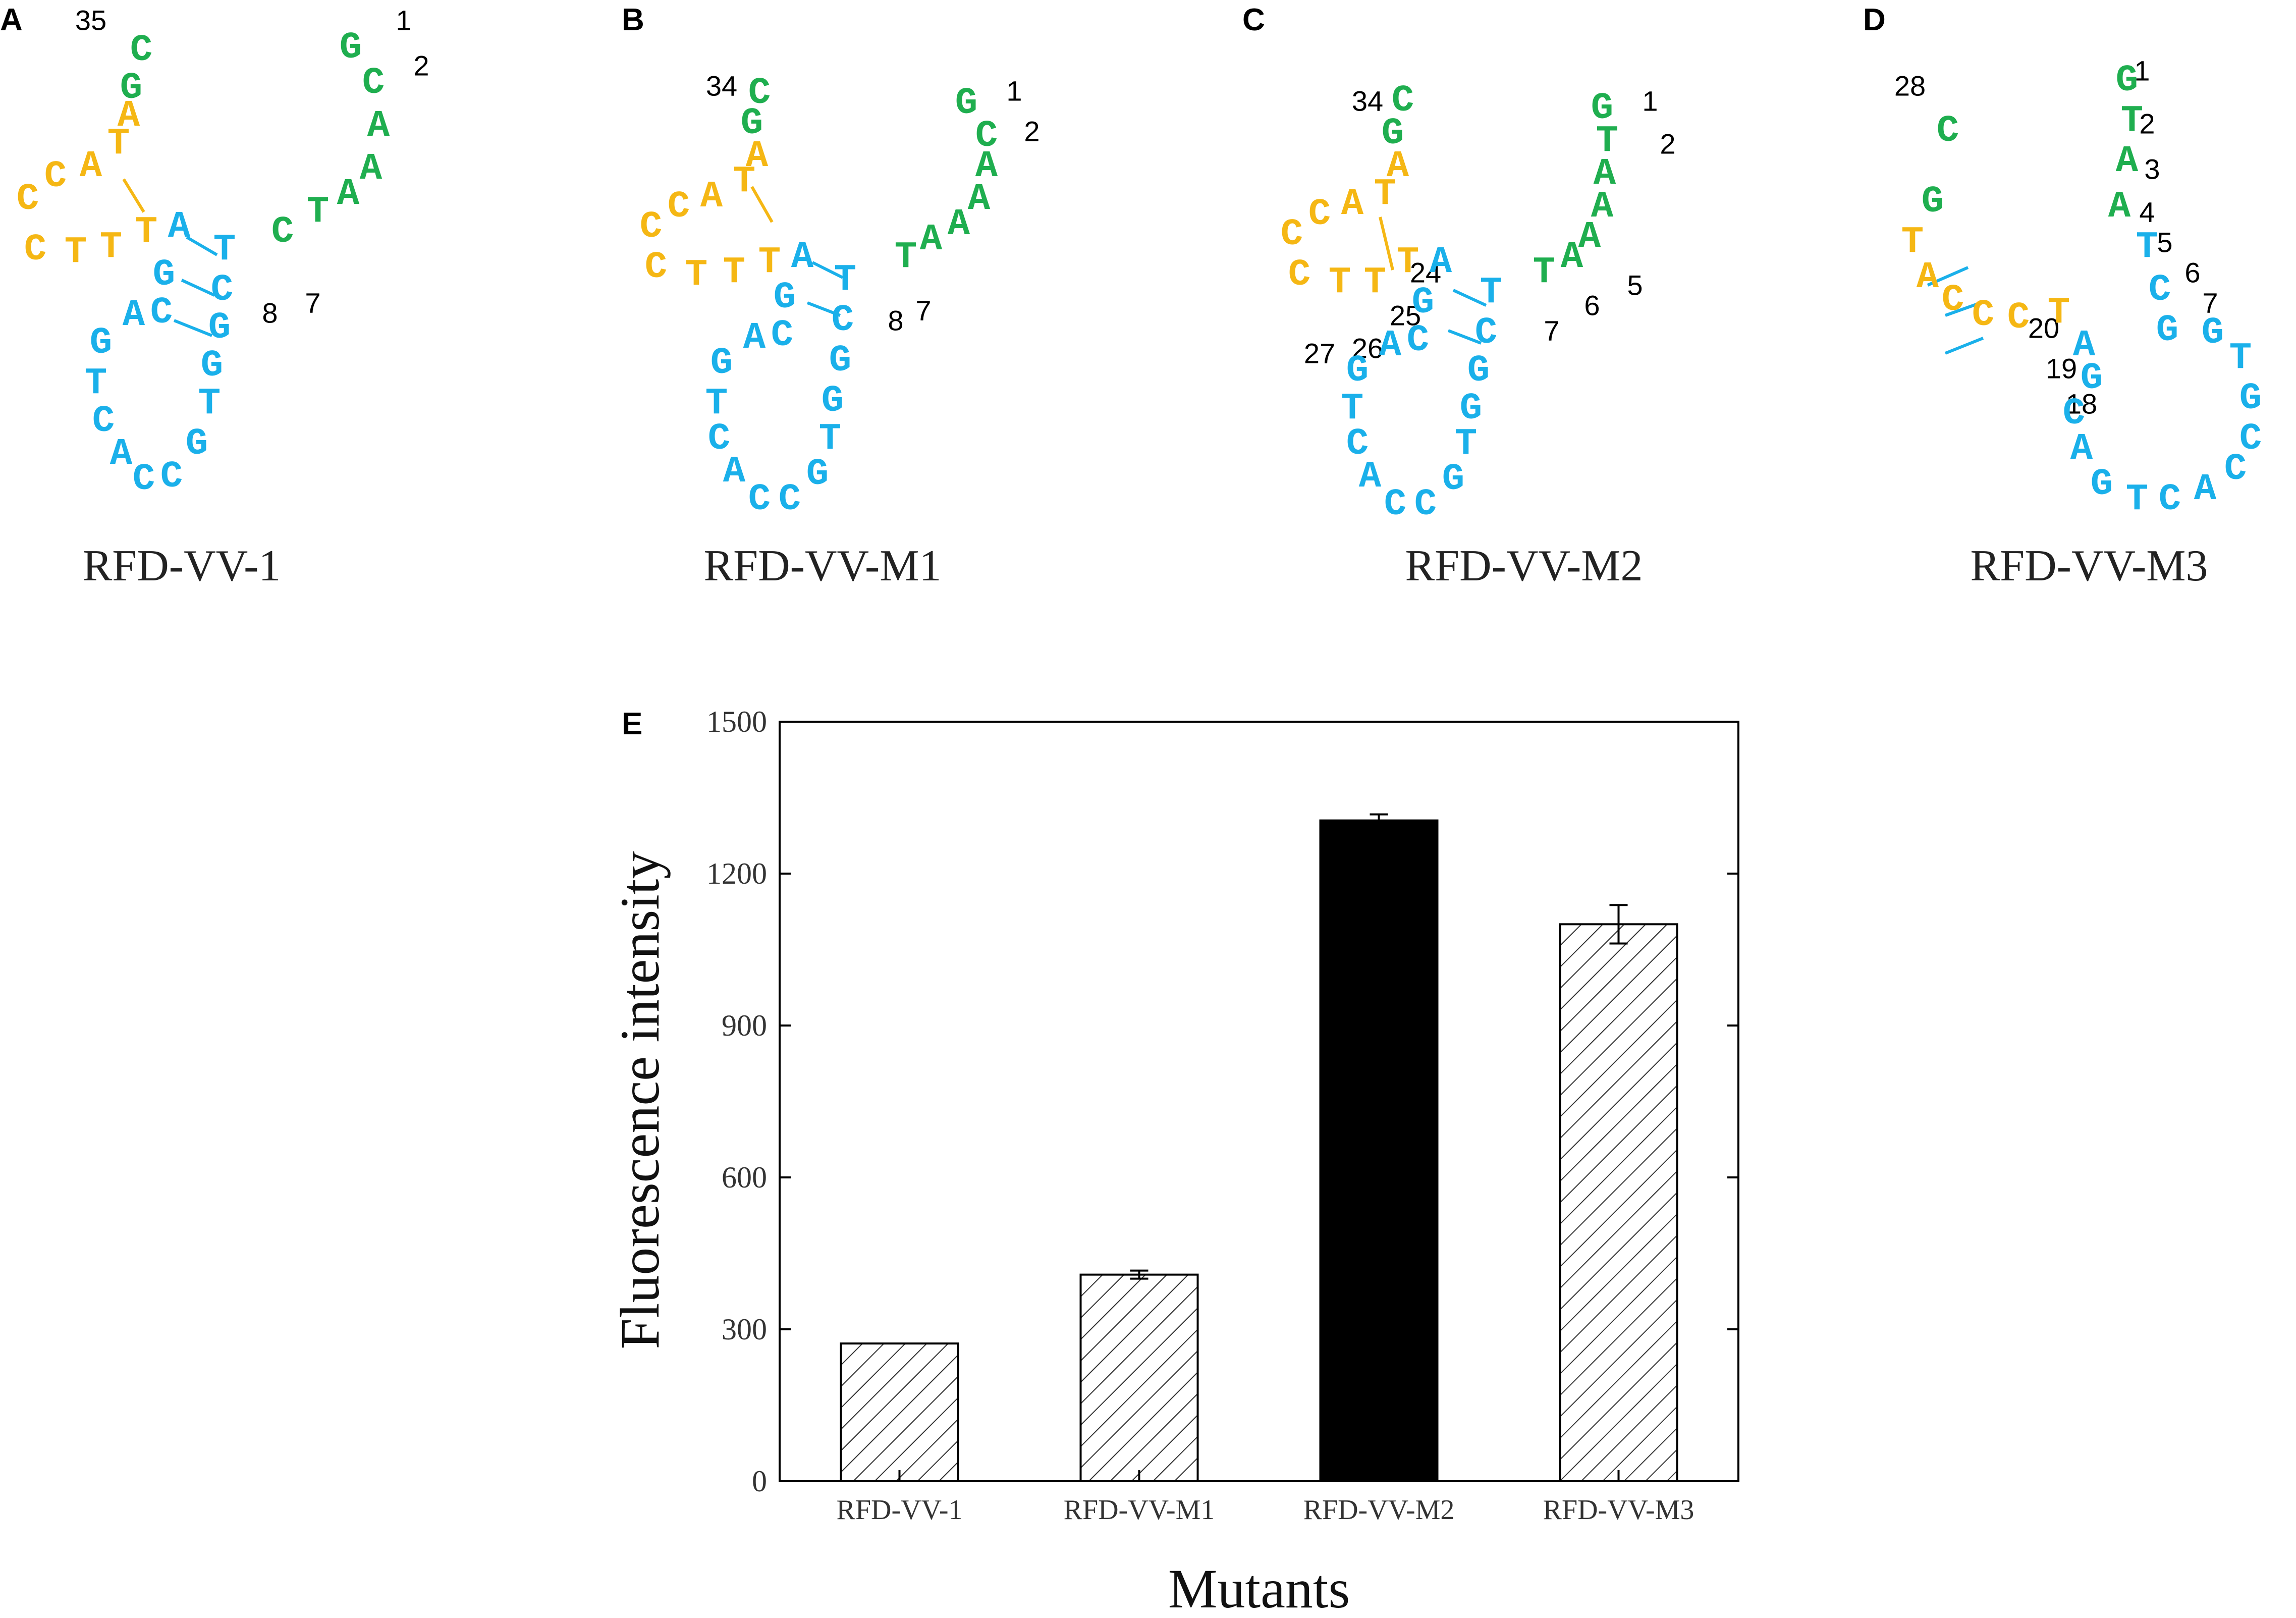  Describe the element at coordinates (640, 1100) in the screenshot. I see `y-axis-title: Fluorescence intensity` at that location.